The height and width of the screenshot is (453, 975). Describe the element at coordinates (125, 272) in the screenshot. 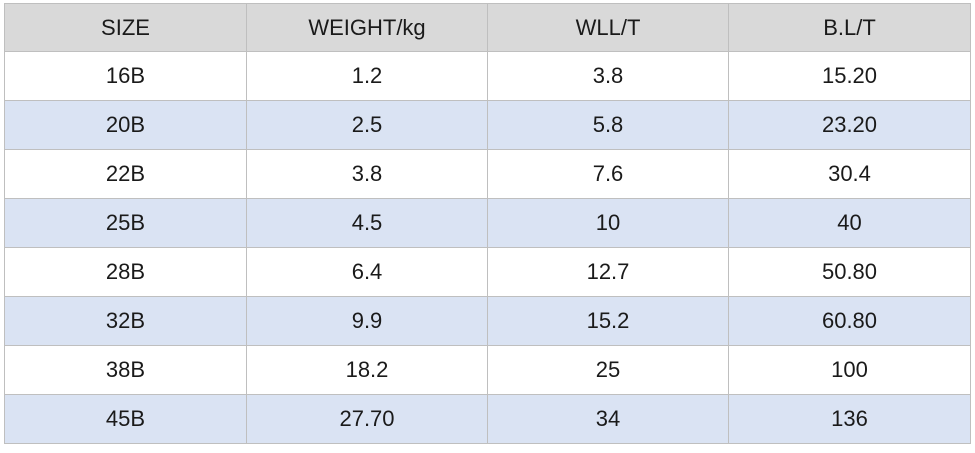

I see `cell-size: 28B` at that location.